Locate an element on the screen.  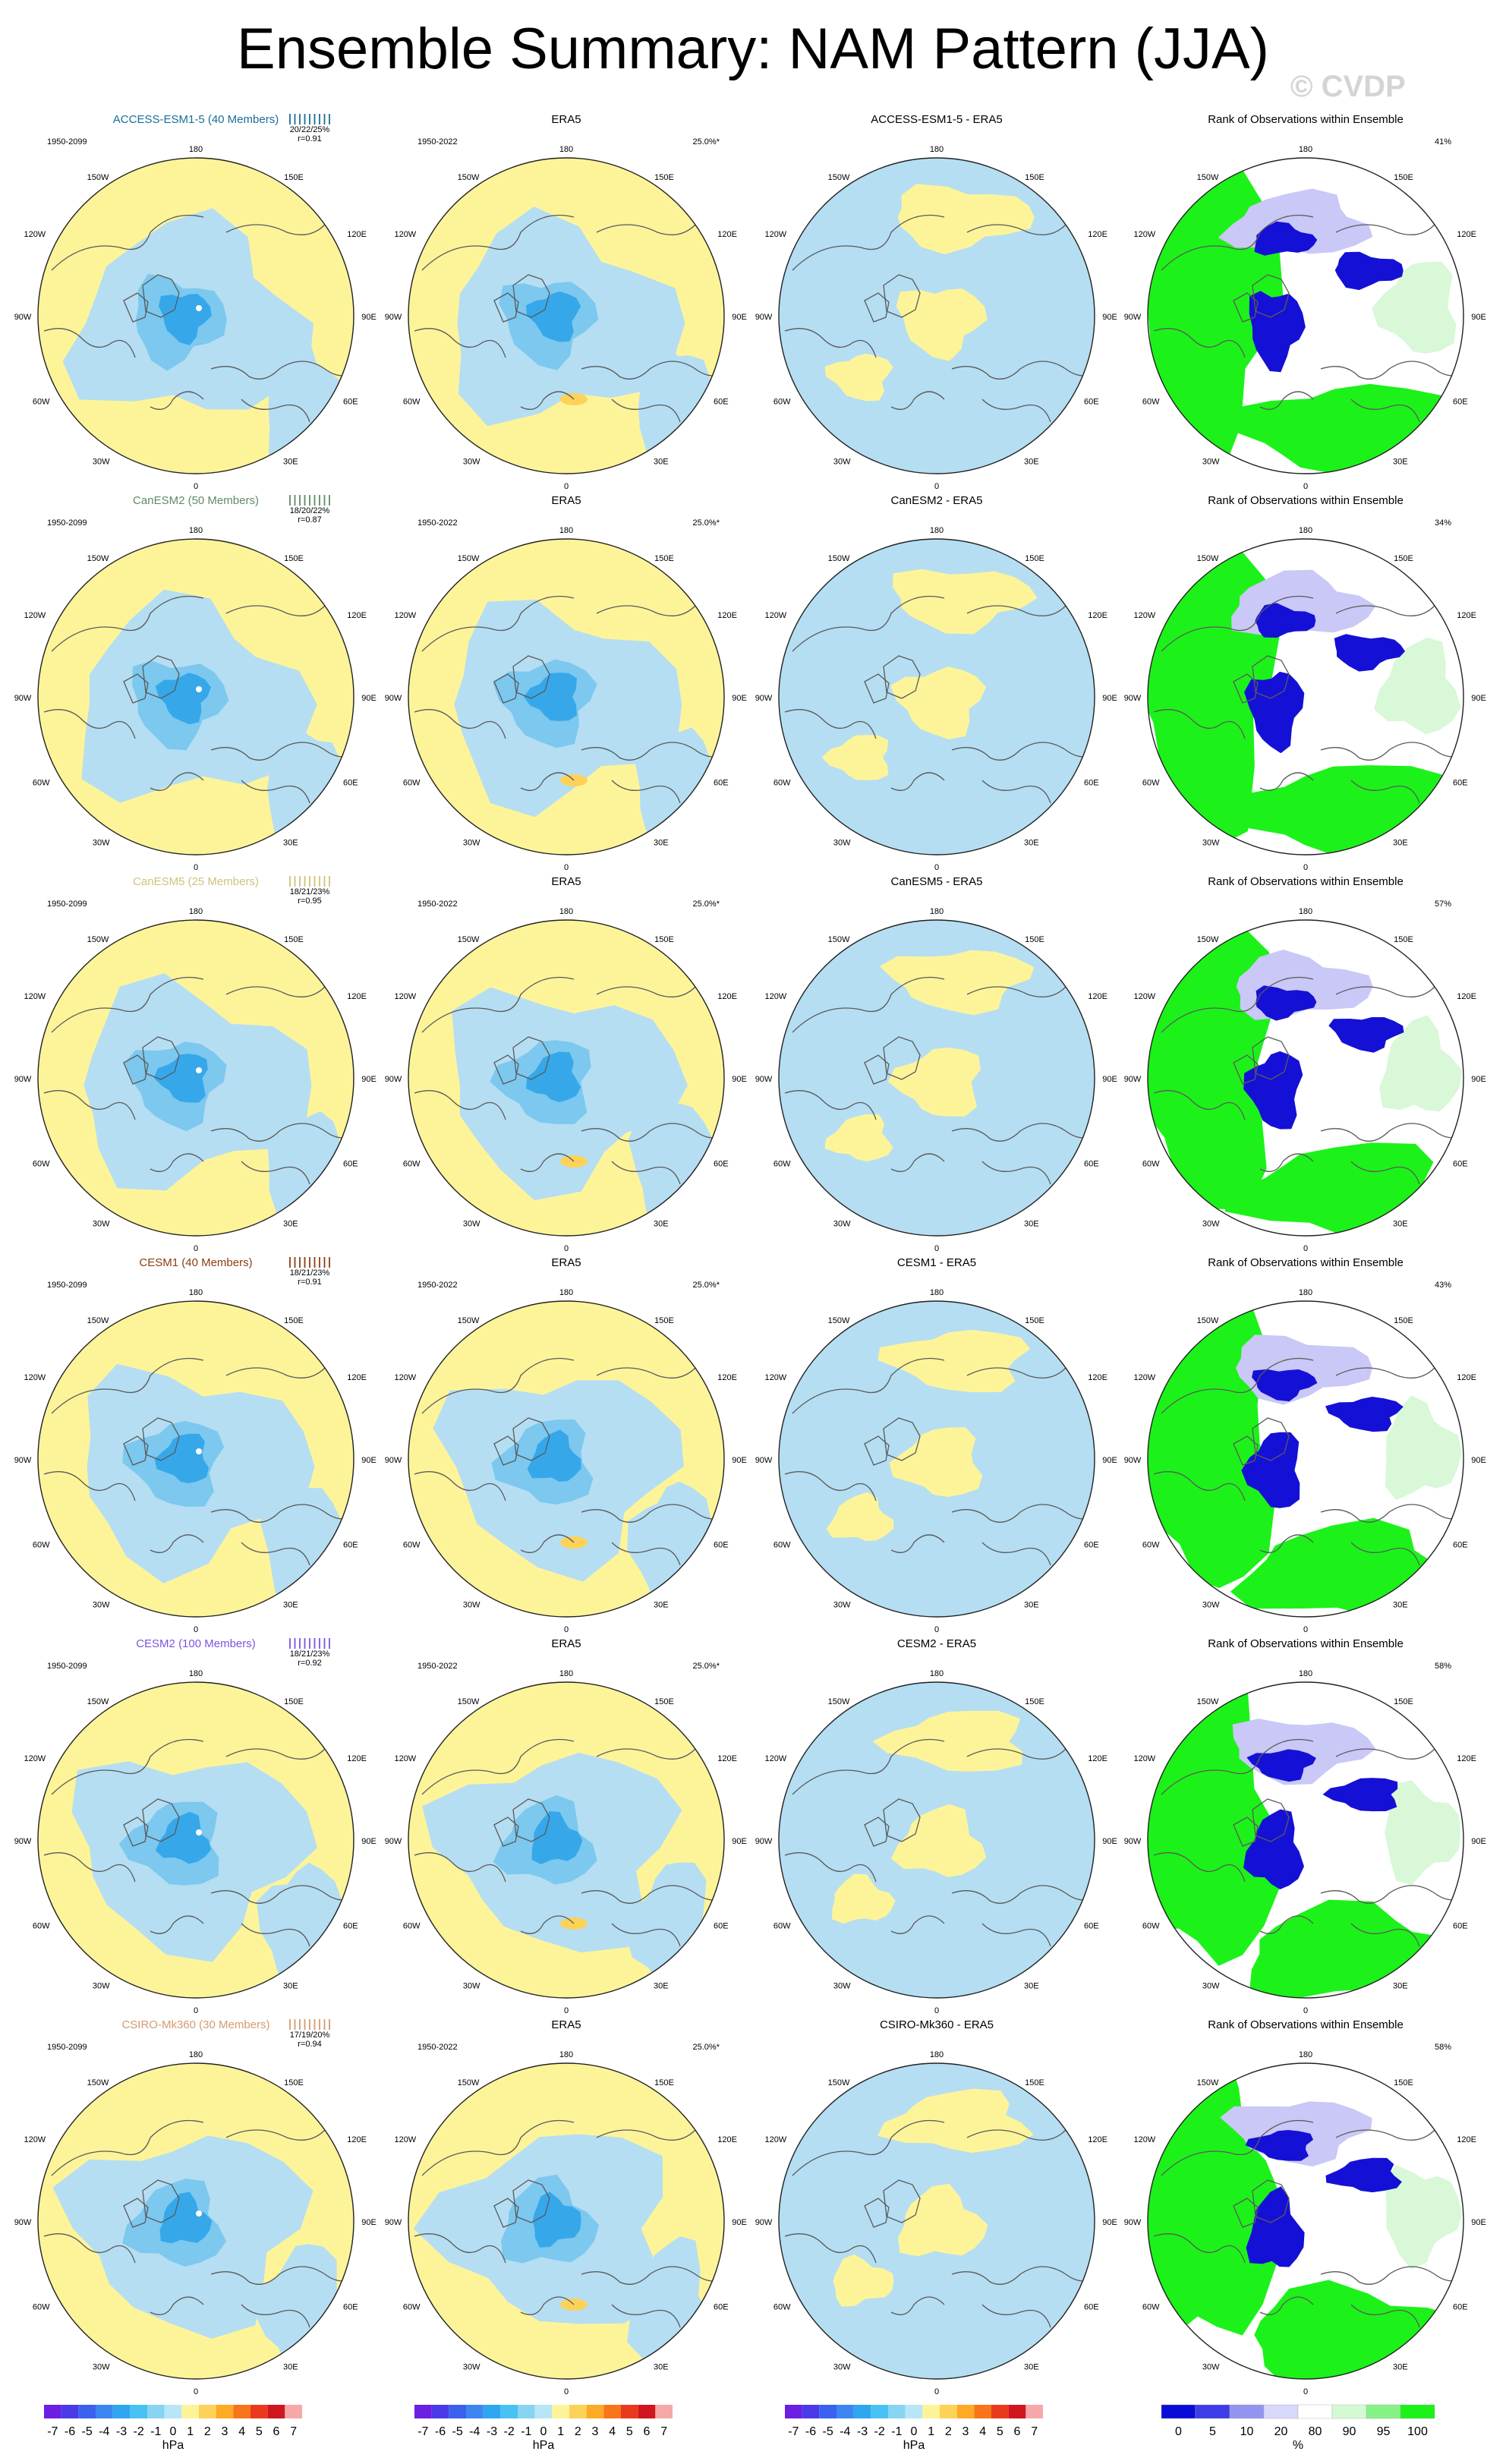
negative-anomaly-center is located at coordinates (554, 1456).